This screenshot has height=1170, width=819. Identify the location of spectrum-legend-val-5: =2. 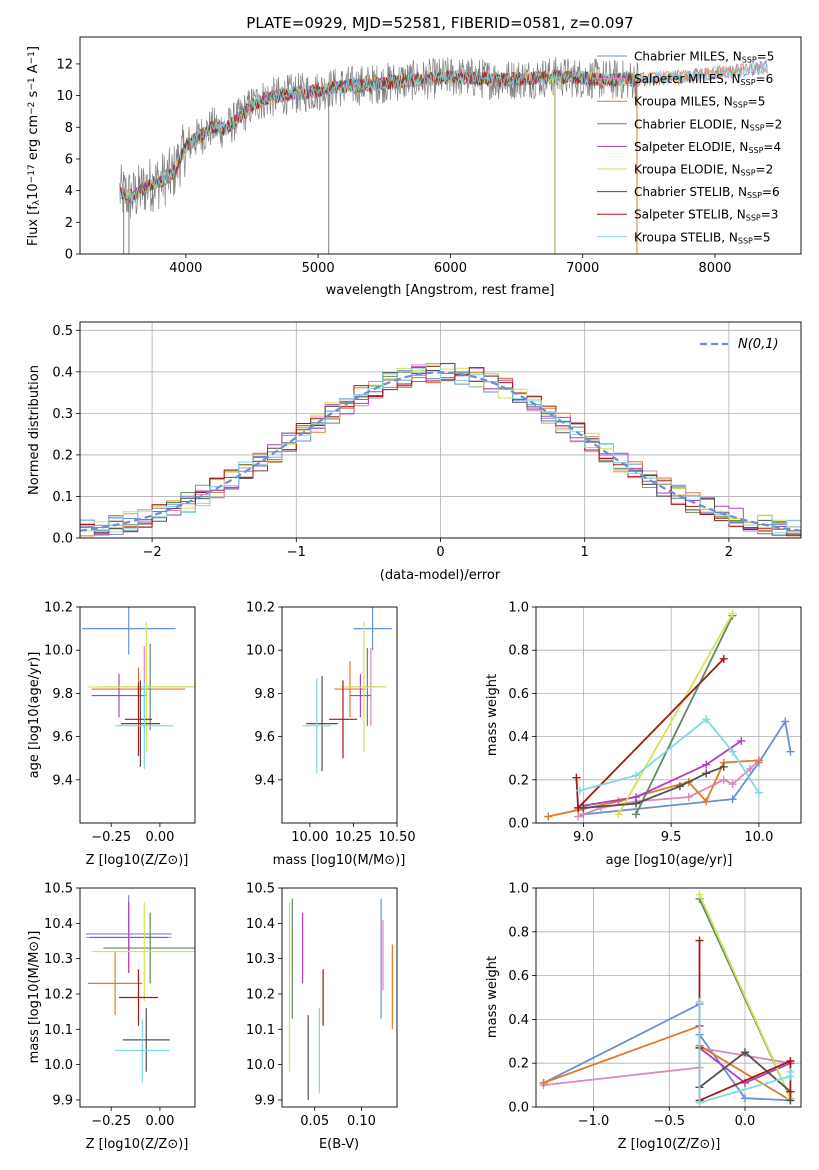
(765, 170).